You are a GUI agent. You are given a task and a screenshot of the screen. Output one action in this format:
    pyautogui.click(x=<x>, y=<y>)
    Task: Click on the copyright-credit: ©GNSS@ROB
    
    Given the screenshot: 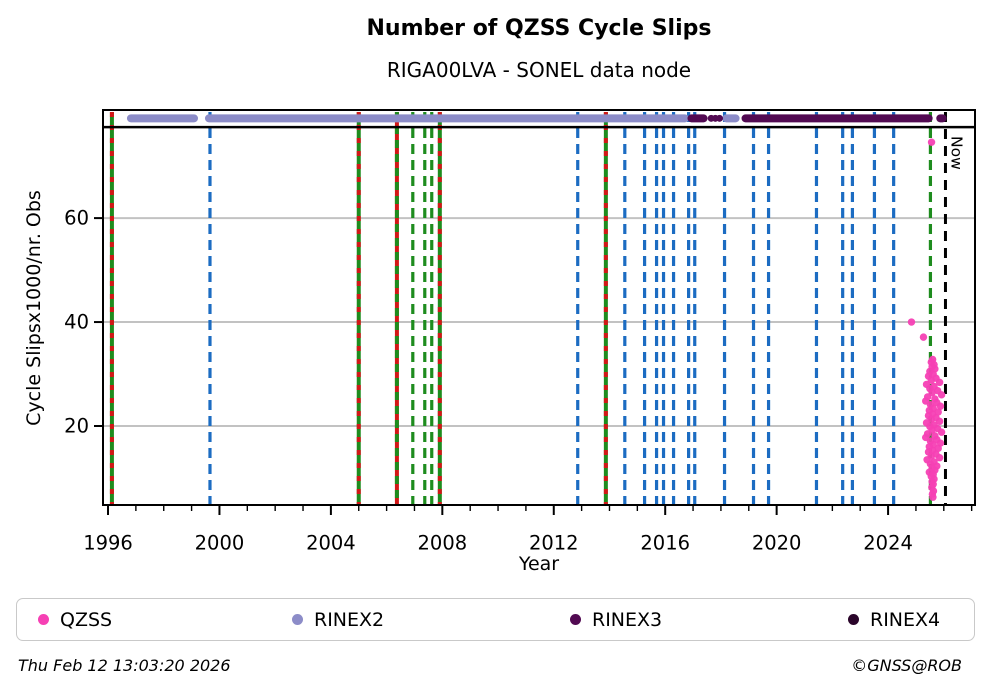 What is the action you would take?
    pyautogui.click(x=906, y=665)
    